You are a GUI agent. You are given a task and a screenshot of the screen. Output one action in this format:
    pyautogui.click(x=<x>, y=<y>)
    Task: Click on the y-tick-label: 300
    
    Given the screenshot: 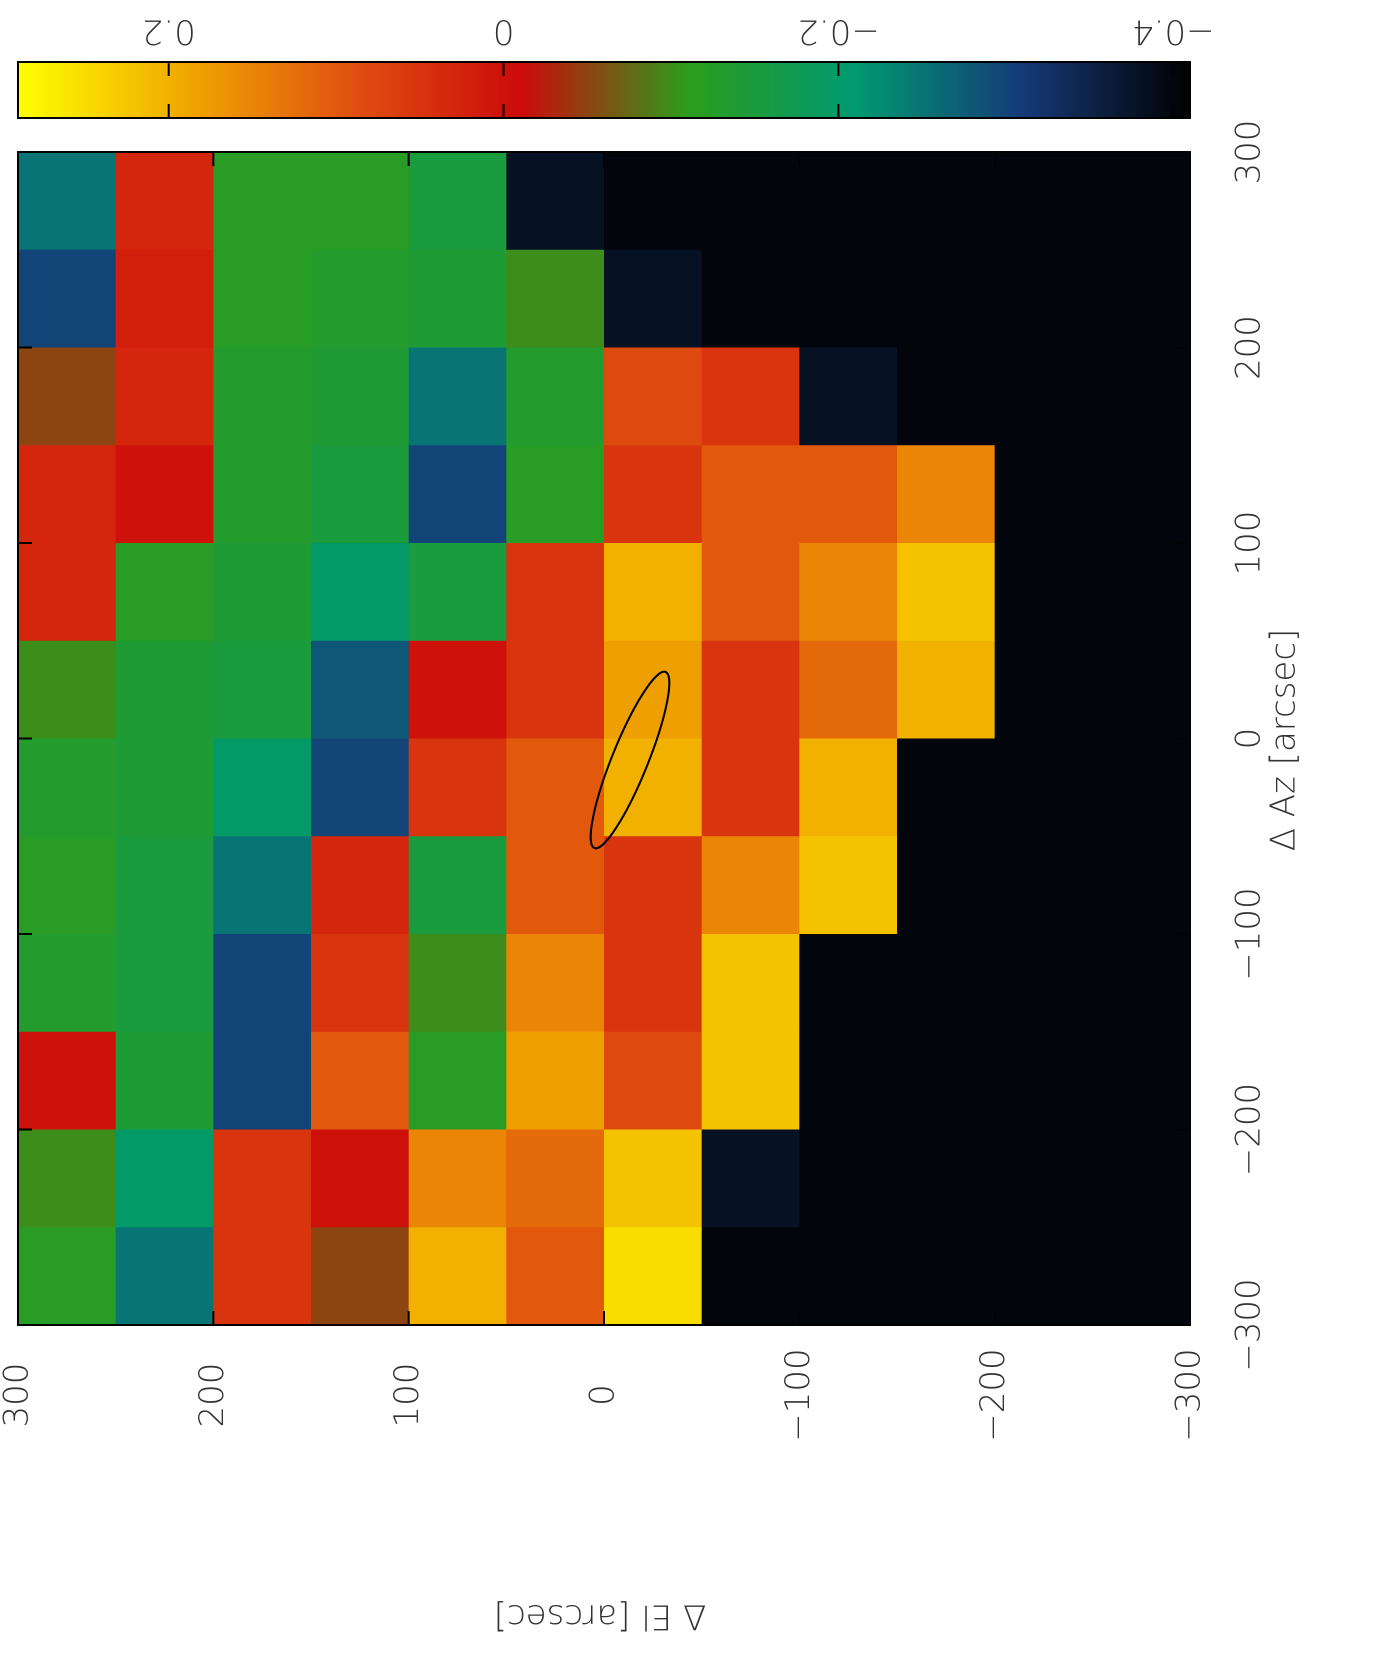 What is the action you would take?
    pyautogui.click(x=1249, y=152)
    